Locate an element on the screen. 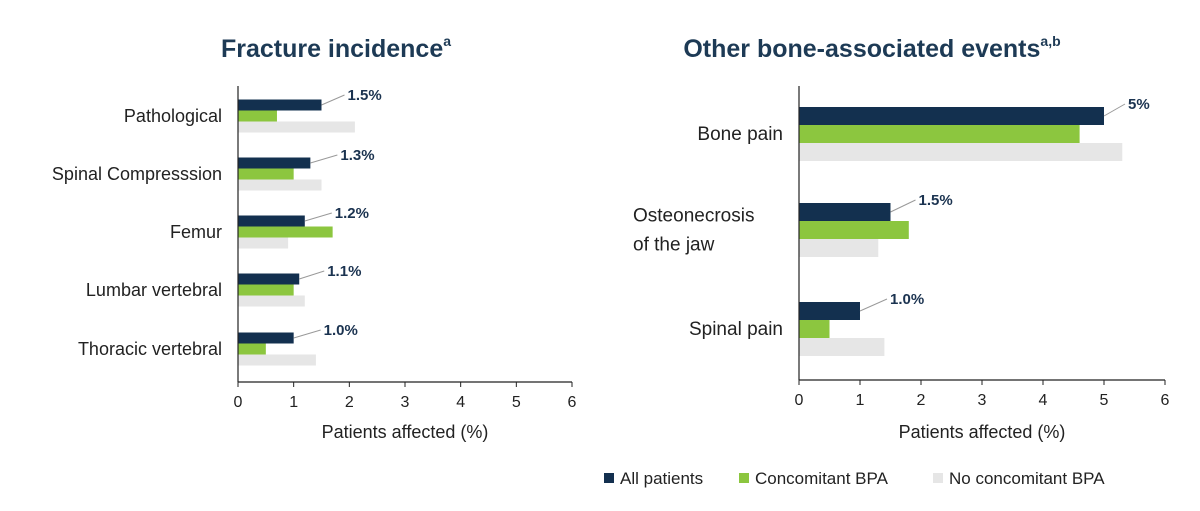 The width and height of the screenshot is (1200, 511). chart-title-1: Fracture incidencea is located at coordinates (336, 48).